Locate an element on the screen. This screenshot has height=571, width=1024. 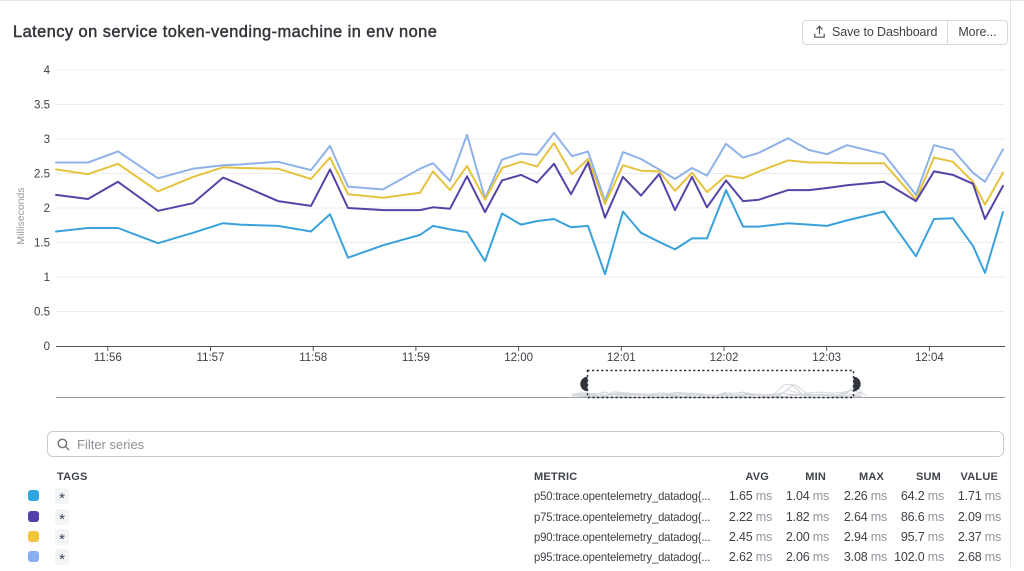
svg-text: 3.5 is located at coordinates (42, 106).